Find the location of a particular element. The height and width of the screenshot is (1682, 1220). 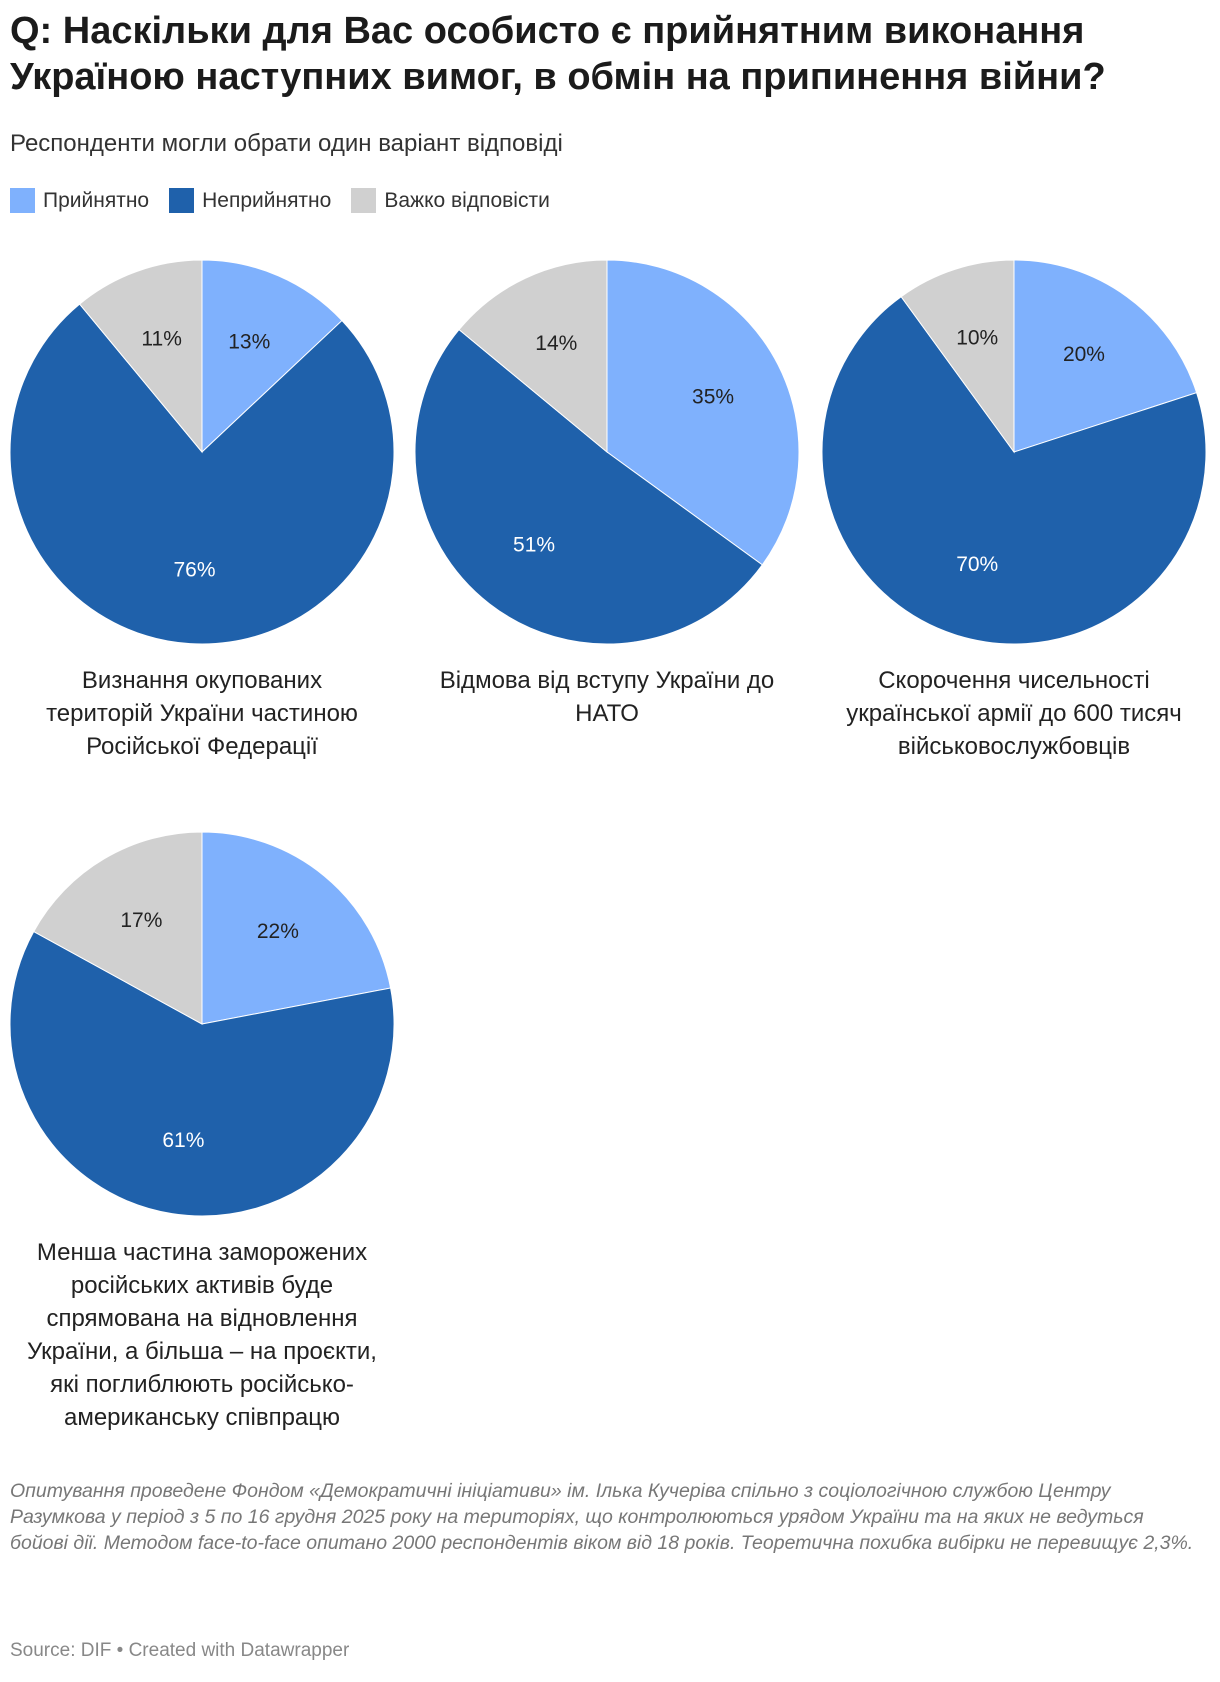

legend-item: Прийнятно is located at coordinates (79, 200).